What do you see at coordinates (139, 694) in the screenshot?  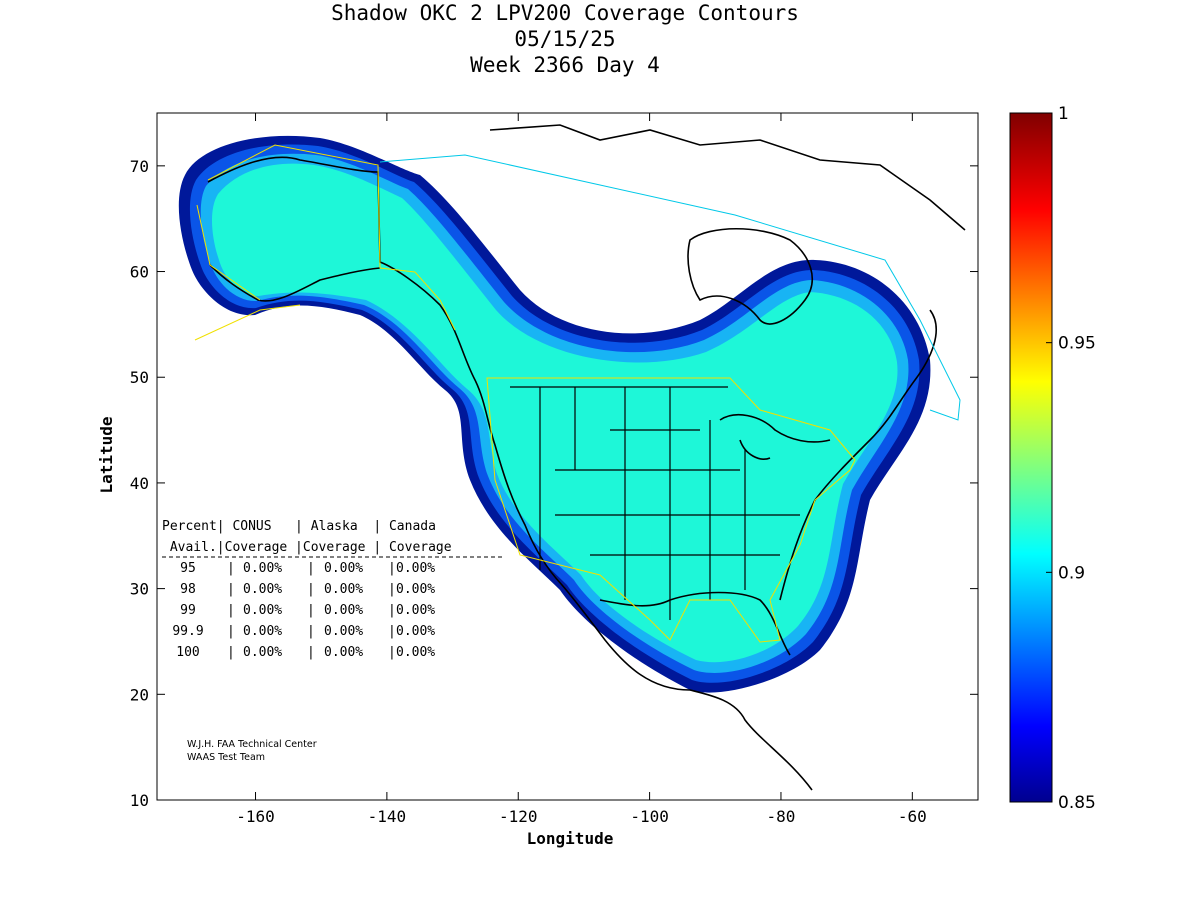 I see `y-tick-label: 20` at bounding box center [139, 694].